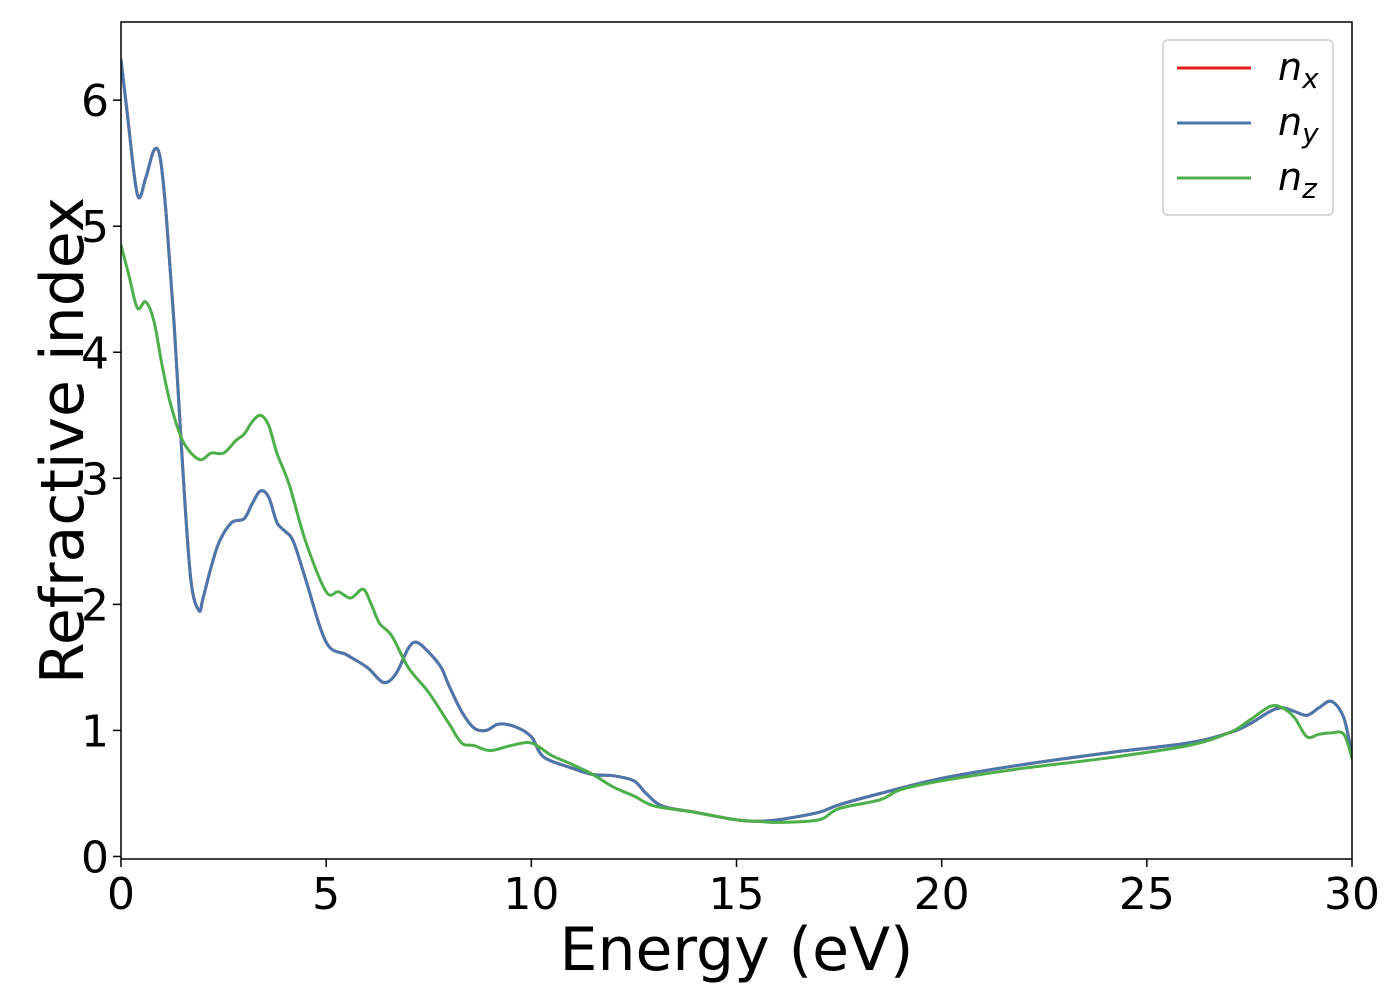  What do you see at coordinates (1298, 70) in the screenshot?
I see `legend-label-nx: nx` at bounding box center [1298, 70].